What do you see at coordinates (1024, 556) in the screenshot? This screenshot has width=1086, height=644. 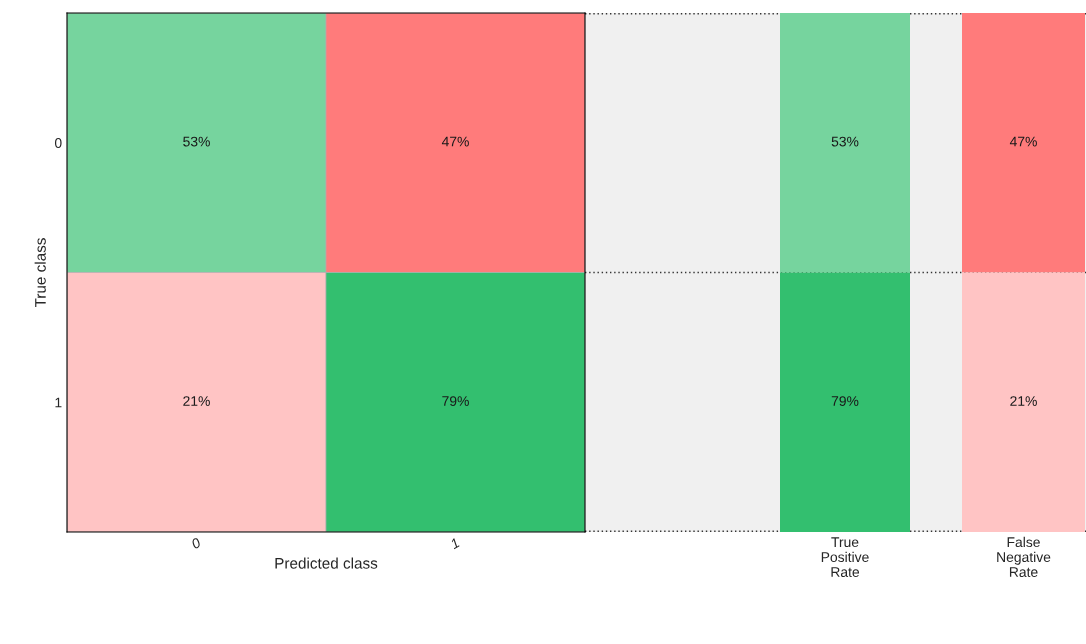 I see `x-tick-label: False Negative Rate` at bounding box center [1024, 556].